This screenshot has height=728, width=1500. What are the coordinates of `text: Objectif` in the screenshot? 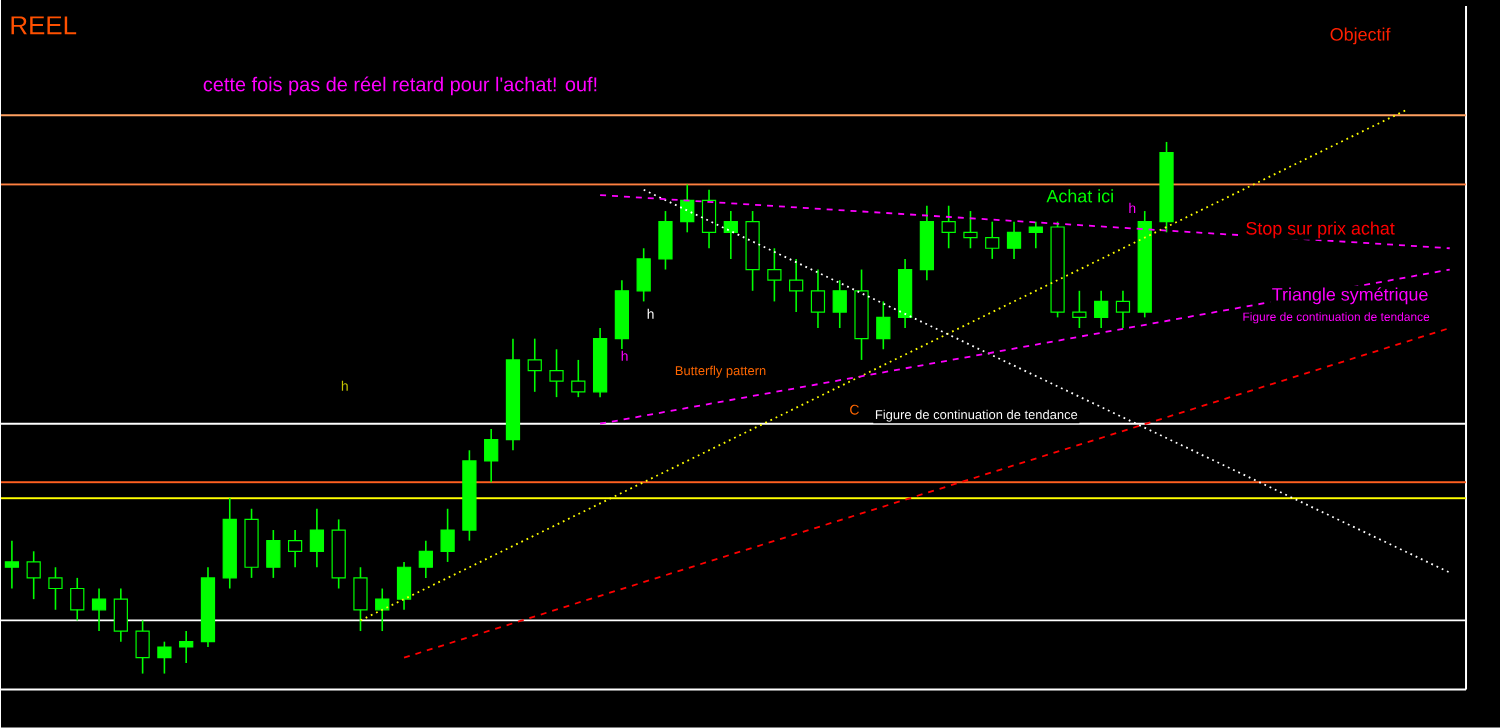 It's located at (1360, 36).